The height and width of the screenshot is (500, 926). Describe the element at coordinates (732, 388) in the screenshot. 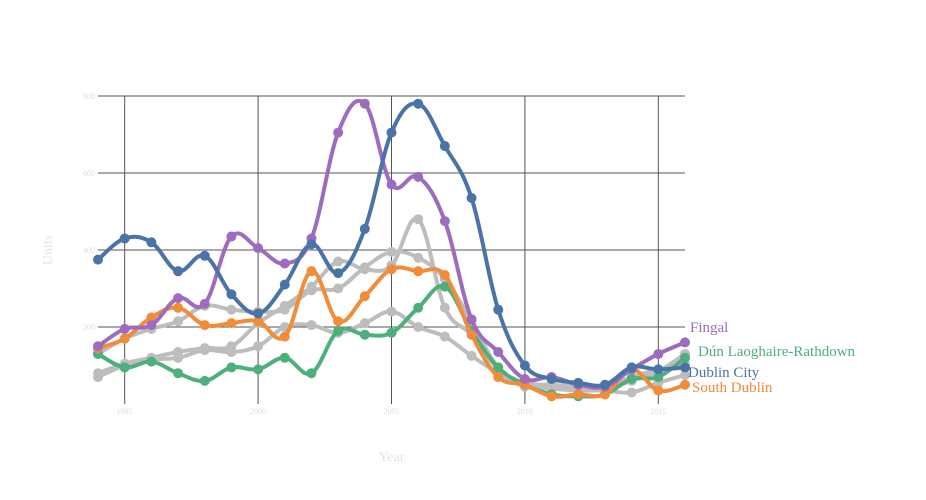

I see `label-south-dublin: South Dublin` at that location.